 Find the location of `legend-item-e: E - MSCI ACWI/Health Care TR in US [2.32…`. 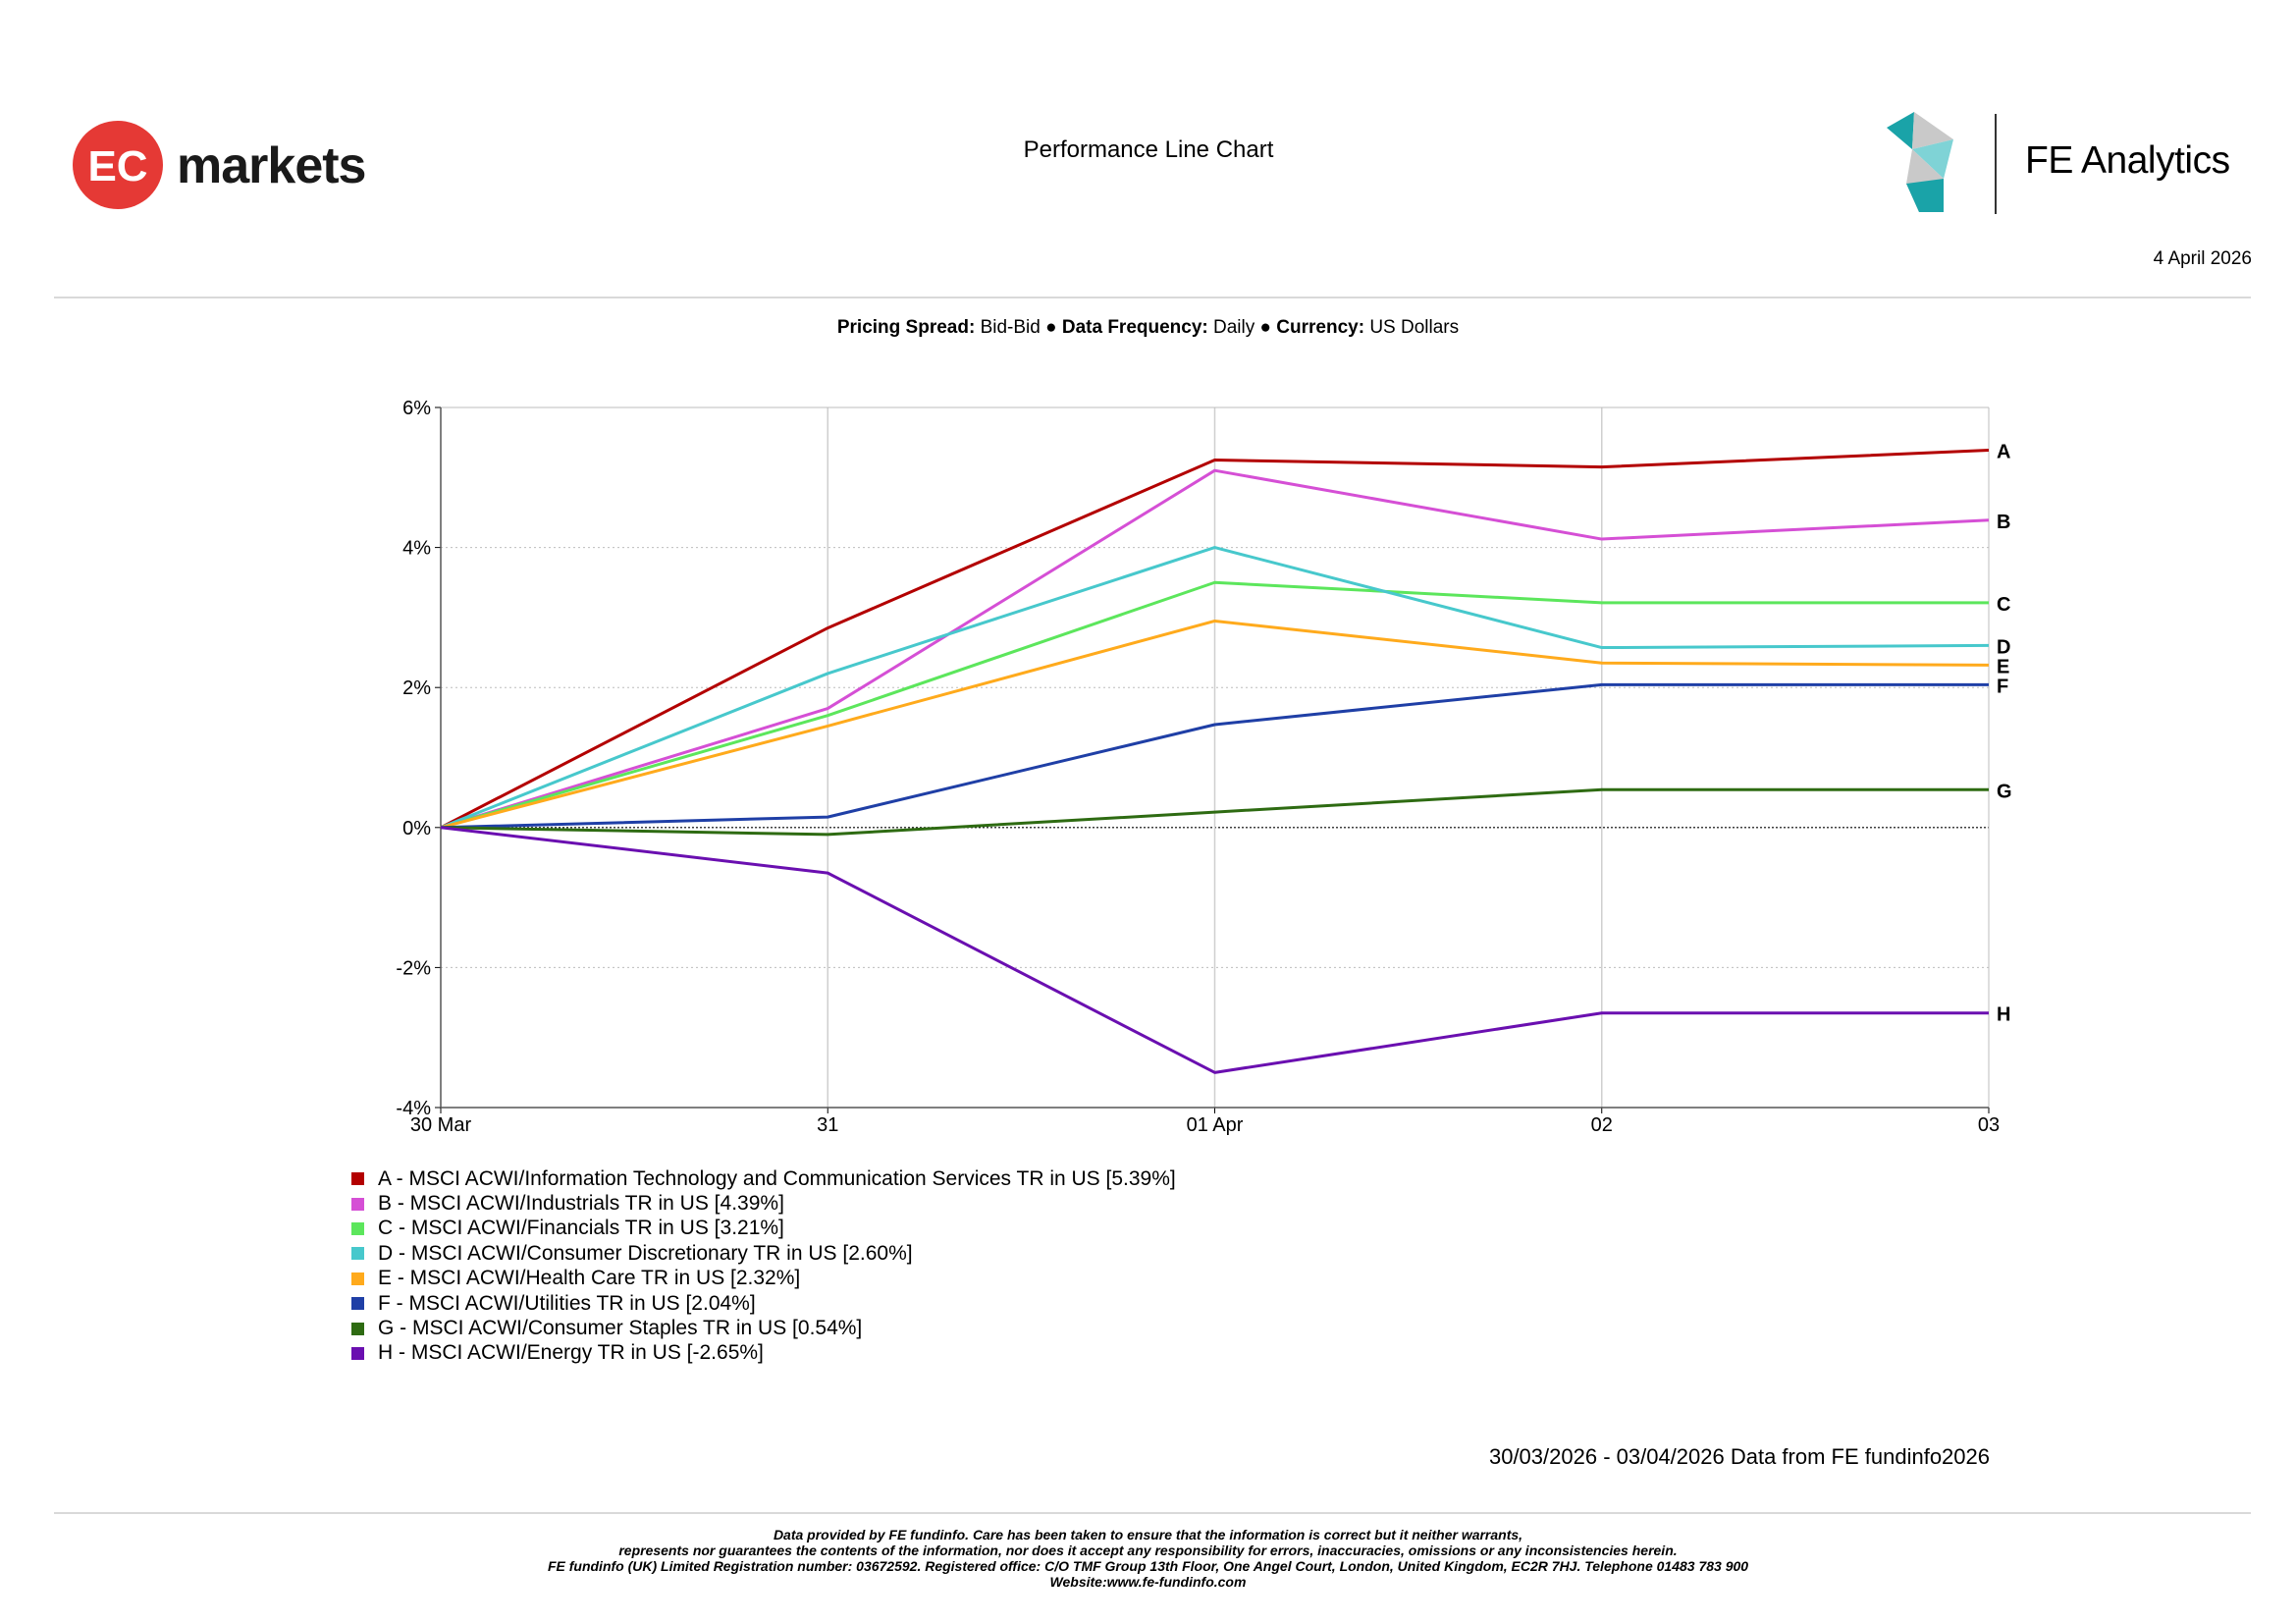

legend-item-e: E - MSCI ACWI/Health Care TR in US [2.32… is located at coordinates (763, 1279).